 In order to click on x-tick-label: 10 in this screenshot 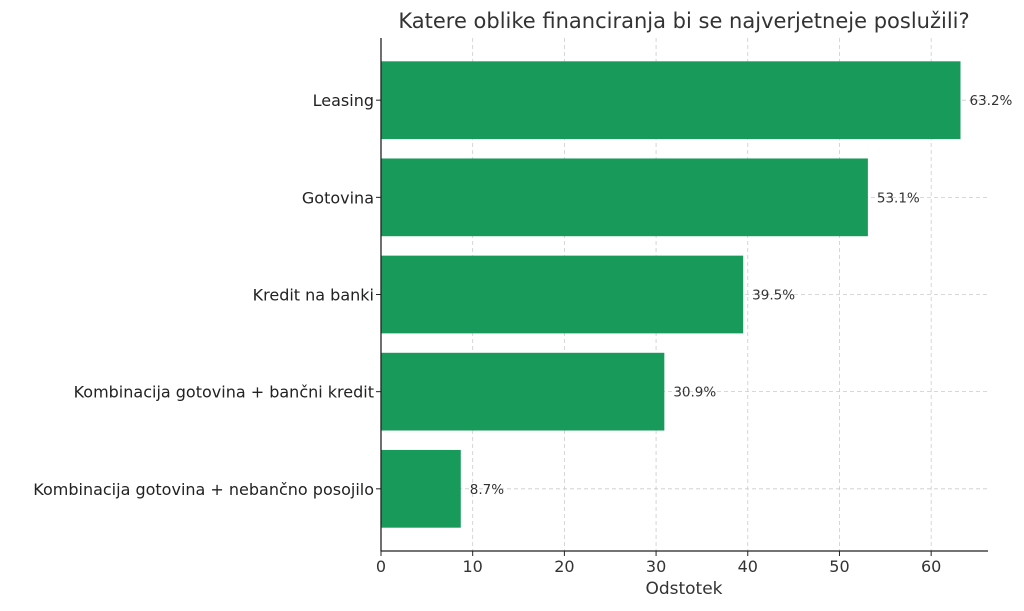, I will do `click(473, 566)`.